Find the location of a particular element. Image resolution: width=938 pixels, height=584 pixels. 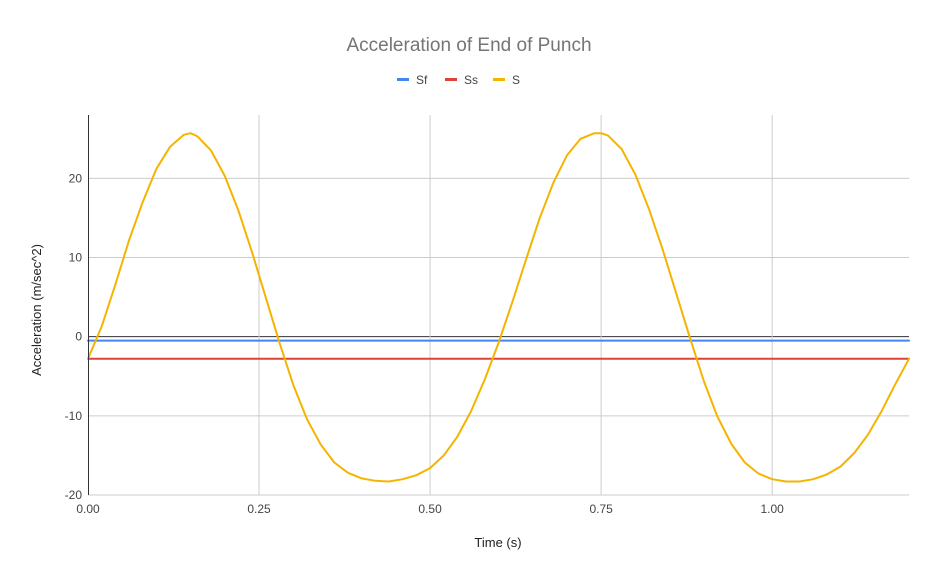

legend-swatch-sf is located at coordinates (403, 79).